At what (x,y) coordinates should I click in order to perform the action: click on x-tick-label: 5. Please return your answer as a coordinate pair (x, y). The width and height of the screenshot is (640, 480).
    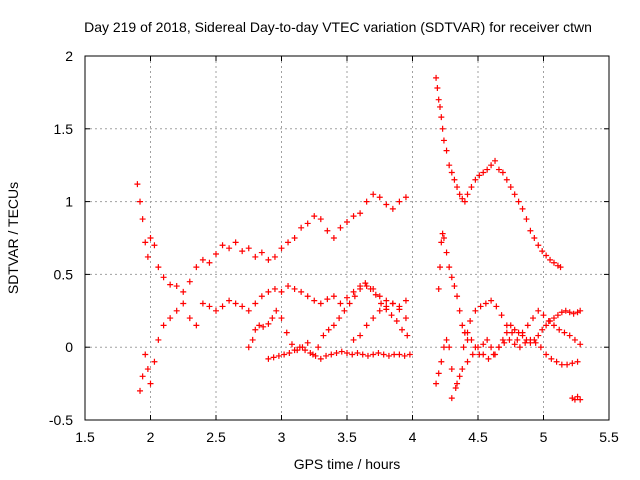
    Looking at the image, I should click on (544, 437).